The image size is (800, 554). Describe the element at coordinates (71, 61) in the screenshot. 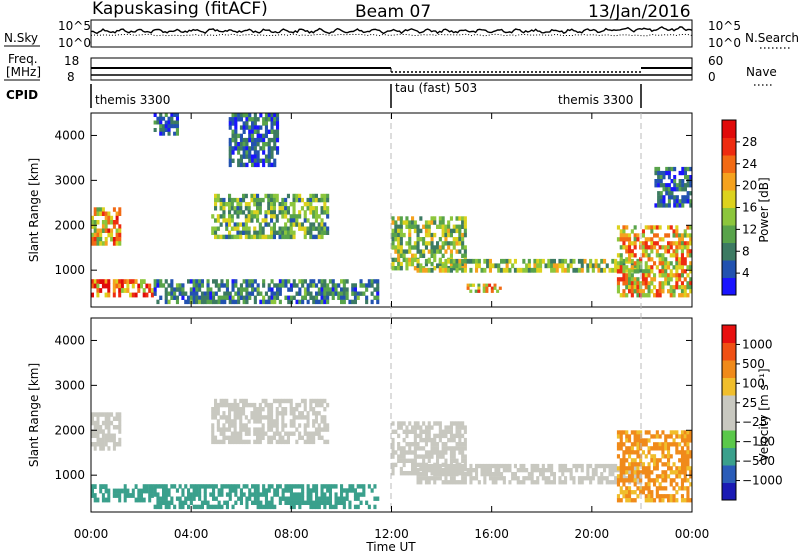

I see `freq-tick-18: 18` at that location.